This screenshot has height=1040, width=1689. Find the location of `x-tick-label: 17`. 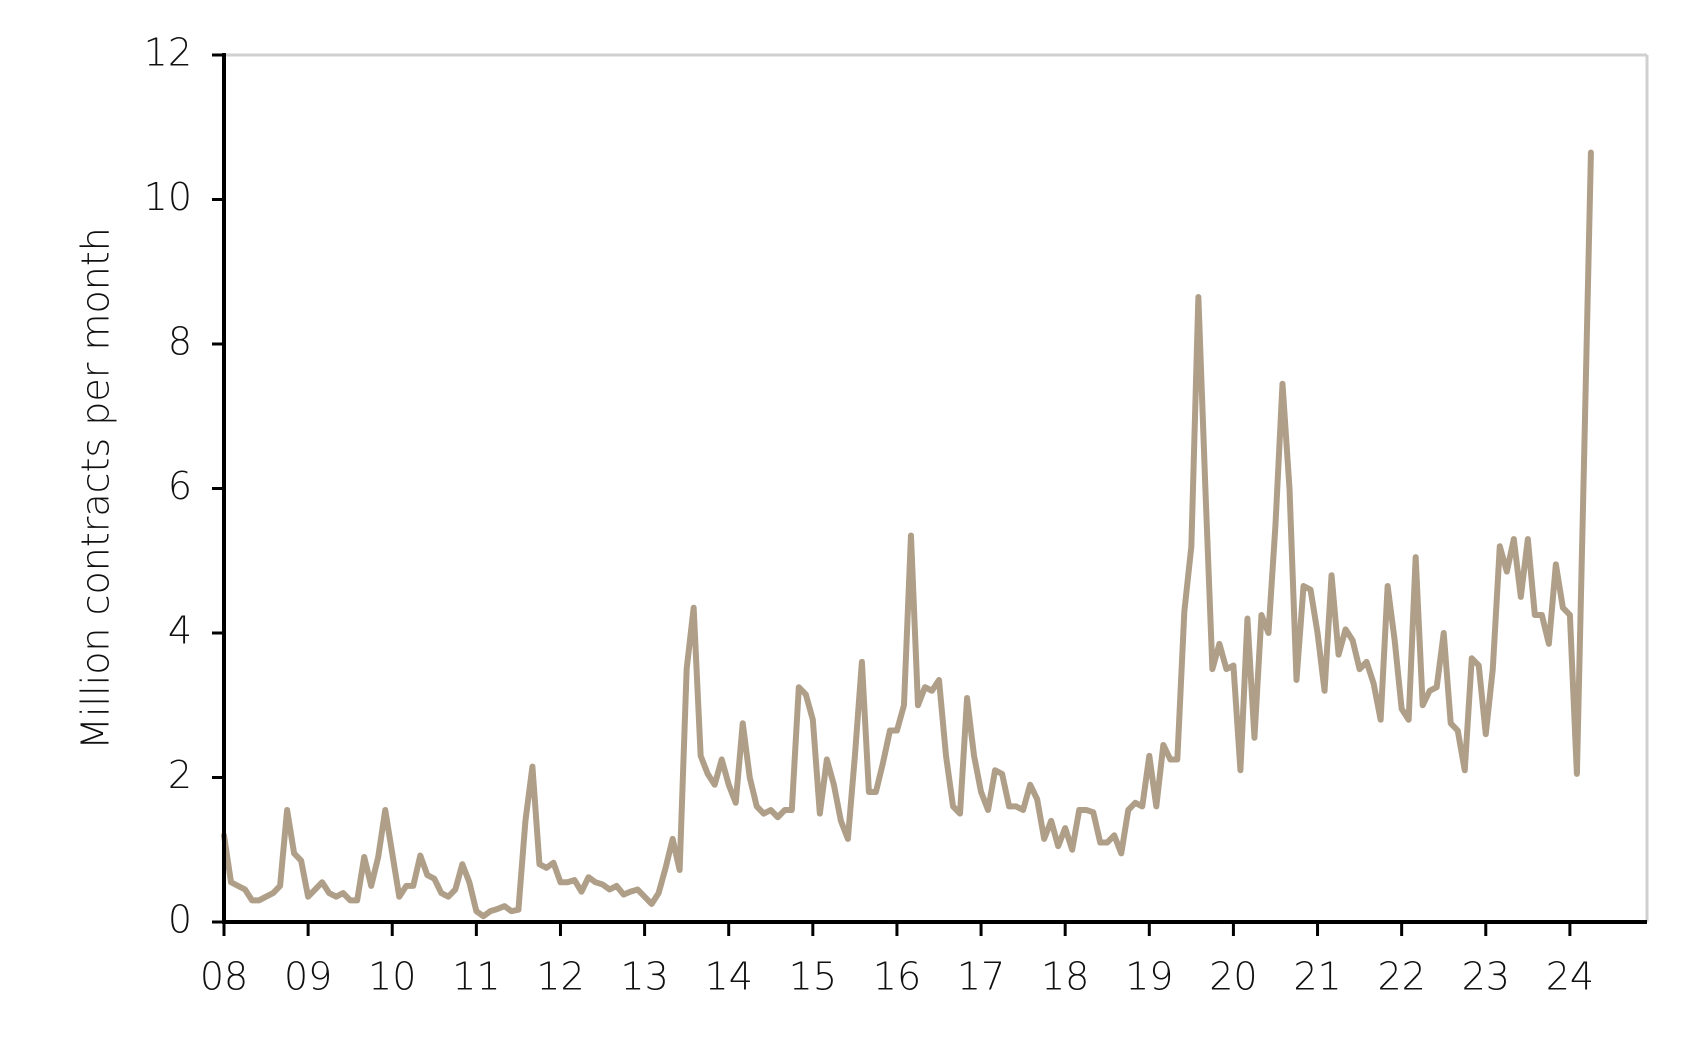

x-tick-label: 17 is located at coordinates (981, 977).